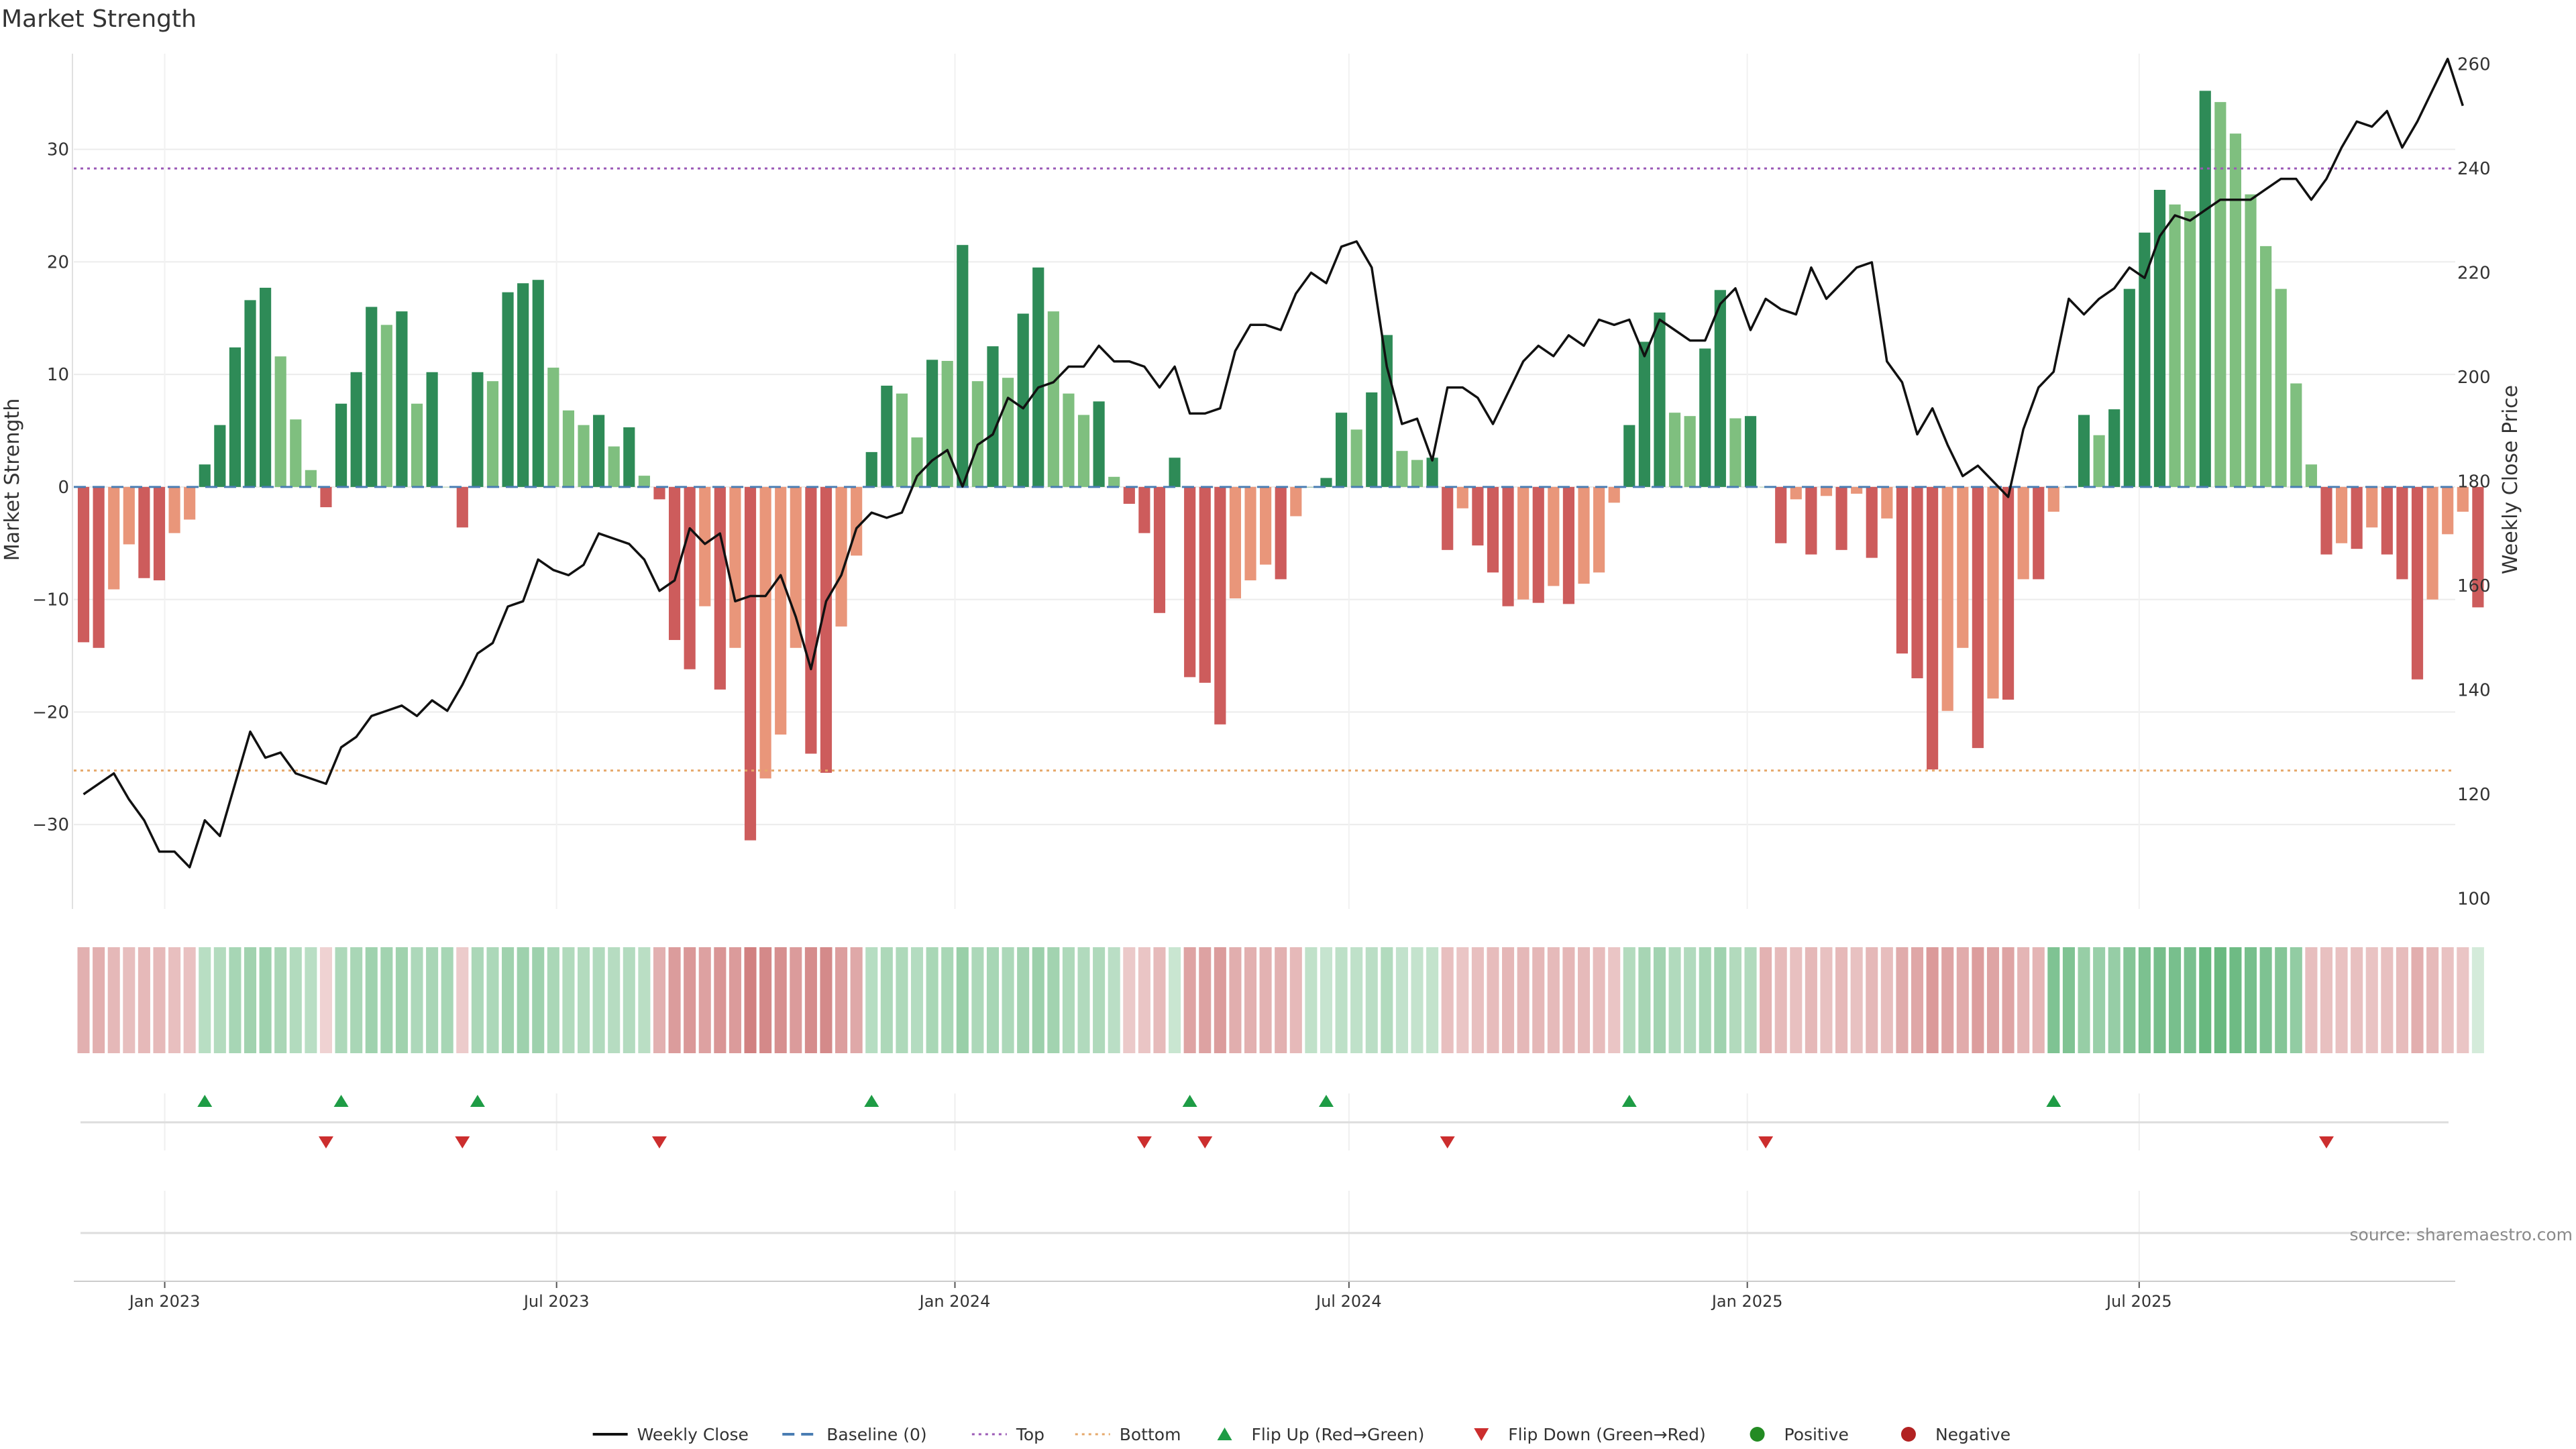 Image resolution: width=2576 pixels, height=1449 pixels. I want to click on legend-item: Top, so click(1007, 1434).